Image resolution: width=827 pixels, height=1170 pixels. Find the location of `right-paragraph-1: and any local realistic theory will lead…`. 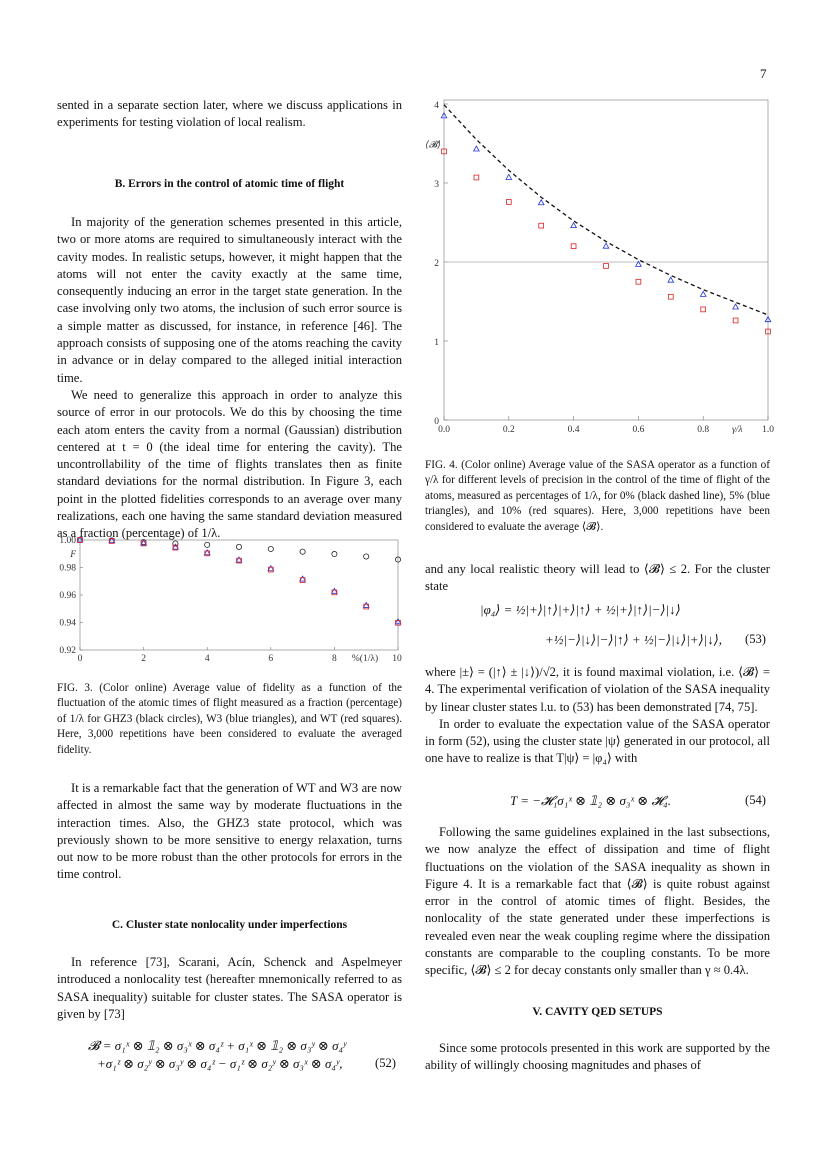

right-paragraph-1: and any local realistic theory will lead… is located at coordinates (597, 578).